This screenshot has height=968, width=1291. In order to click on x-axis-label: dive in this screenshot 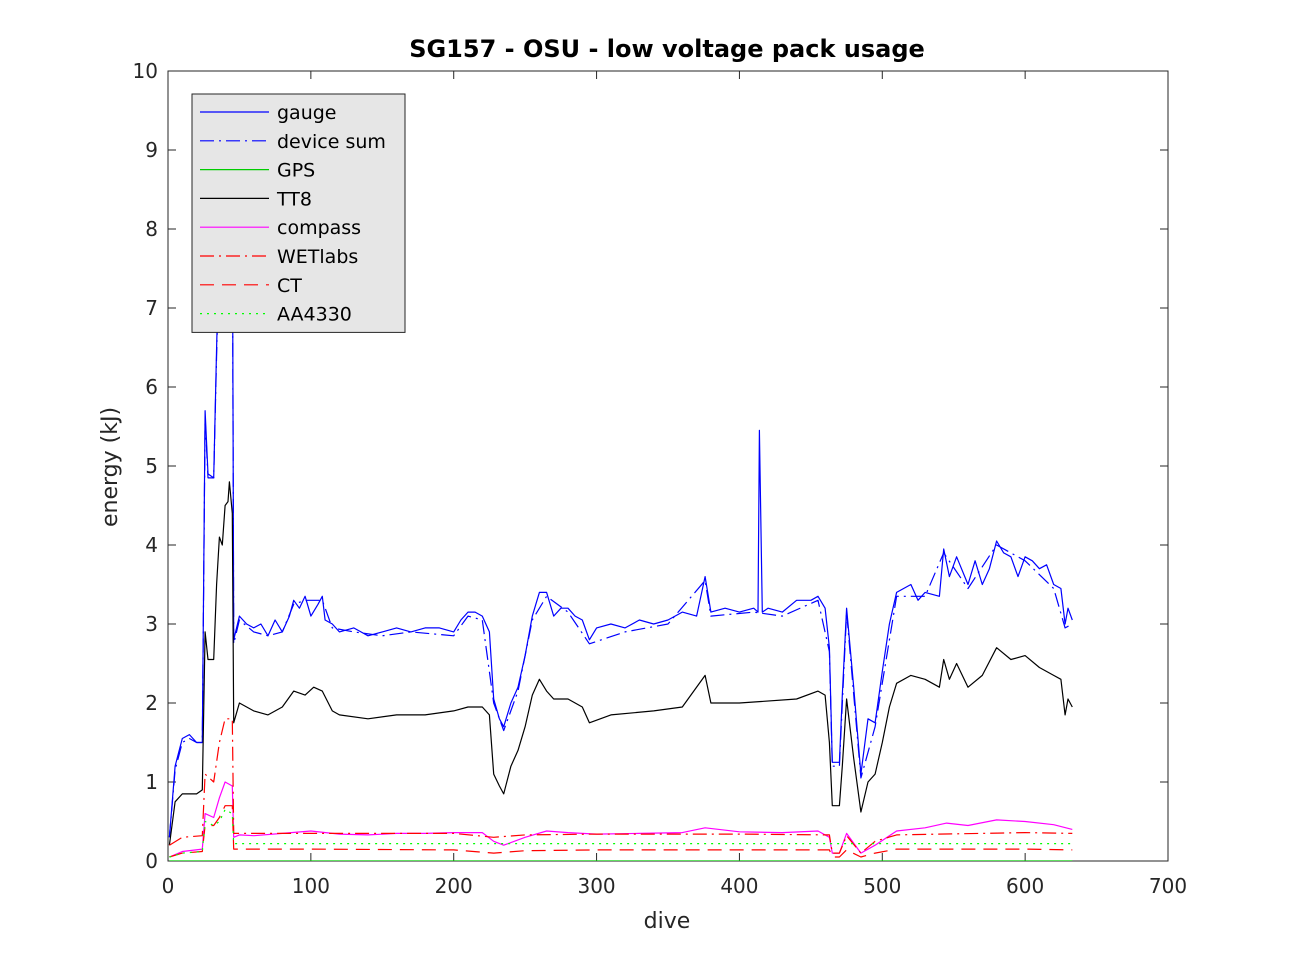, I will do `click(667, 921)`.